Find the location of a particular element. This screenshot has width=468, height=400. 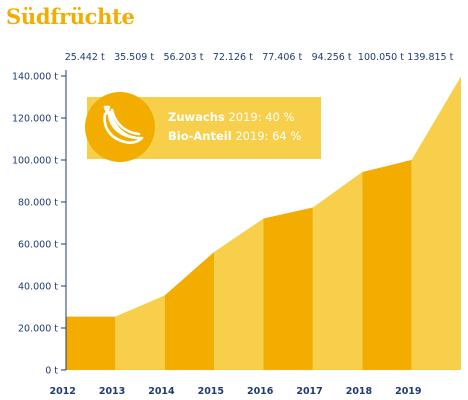

area-segment-2016 is located at coordinates (288, 288).